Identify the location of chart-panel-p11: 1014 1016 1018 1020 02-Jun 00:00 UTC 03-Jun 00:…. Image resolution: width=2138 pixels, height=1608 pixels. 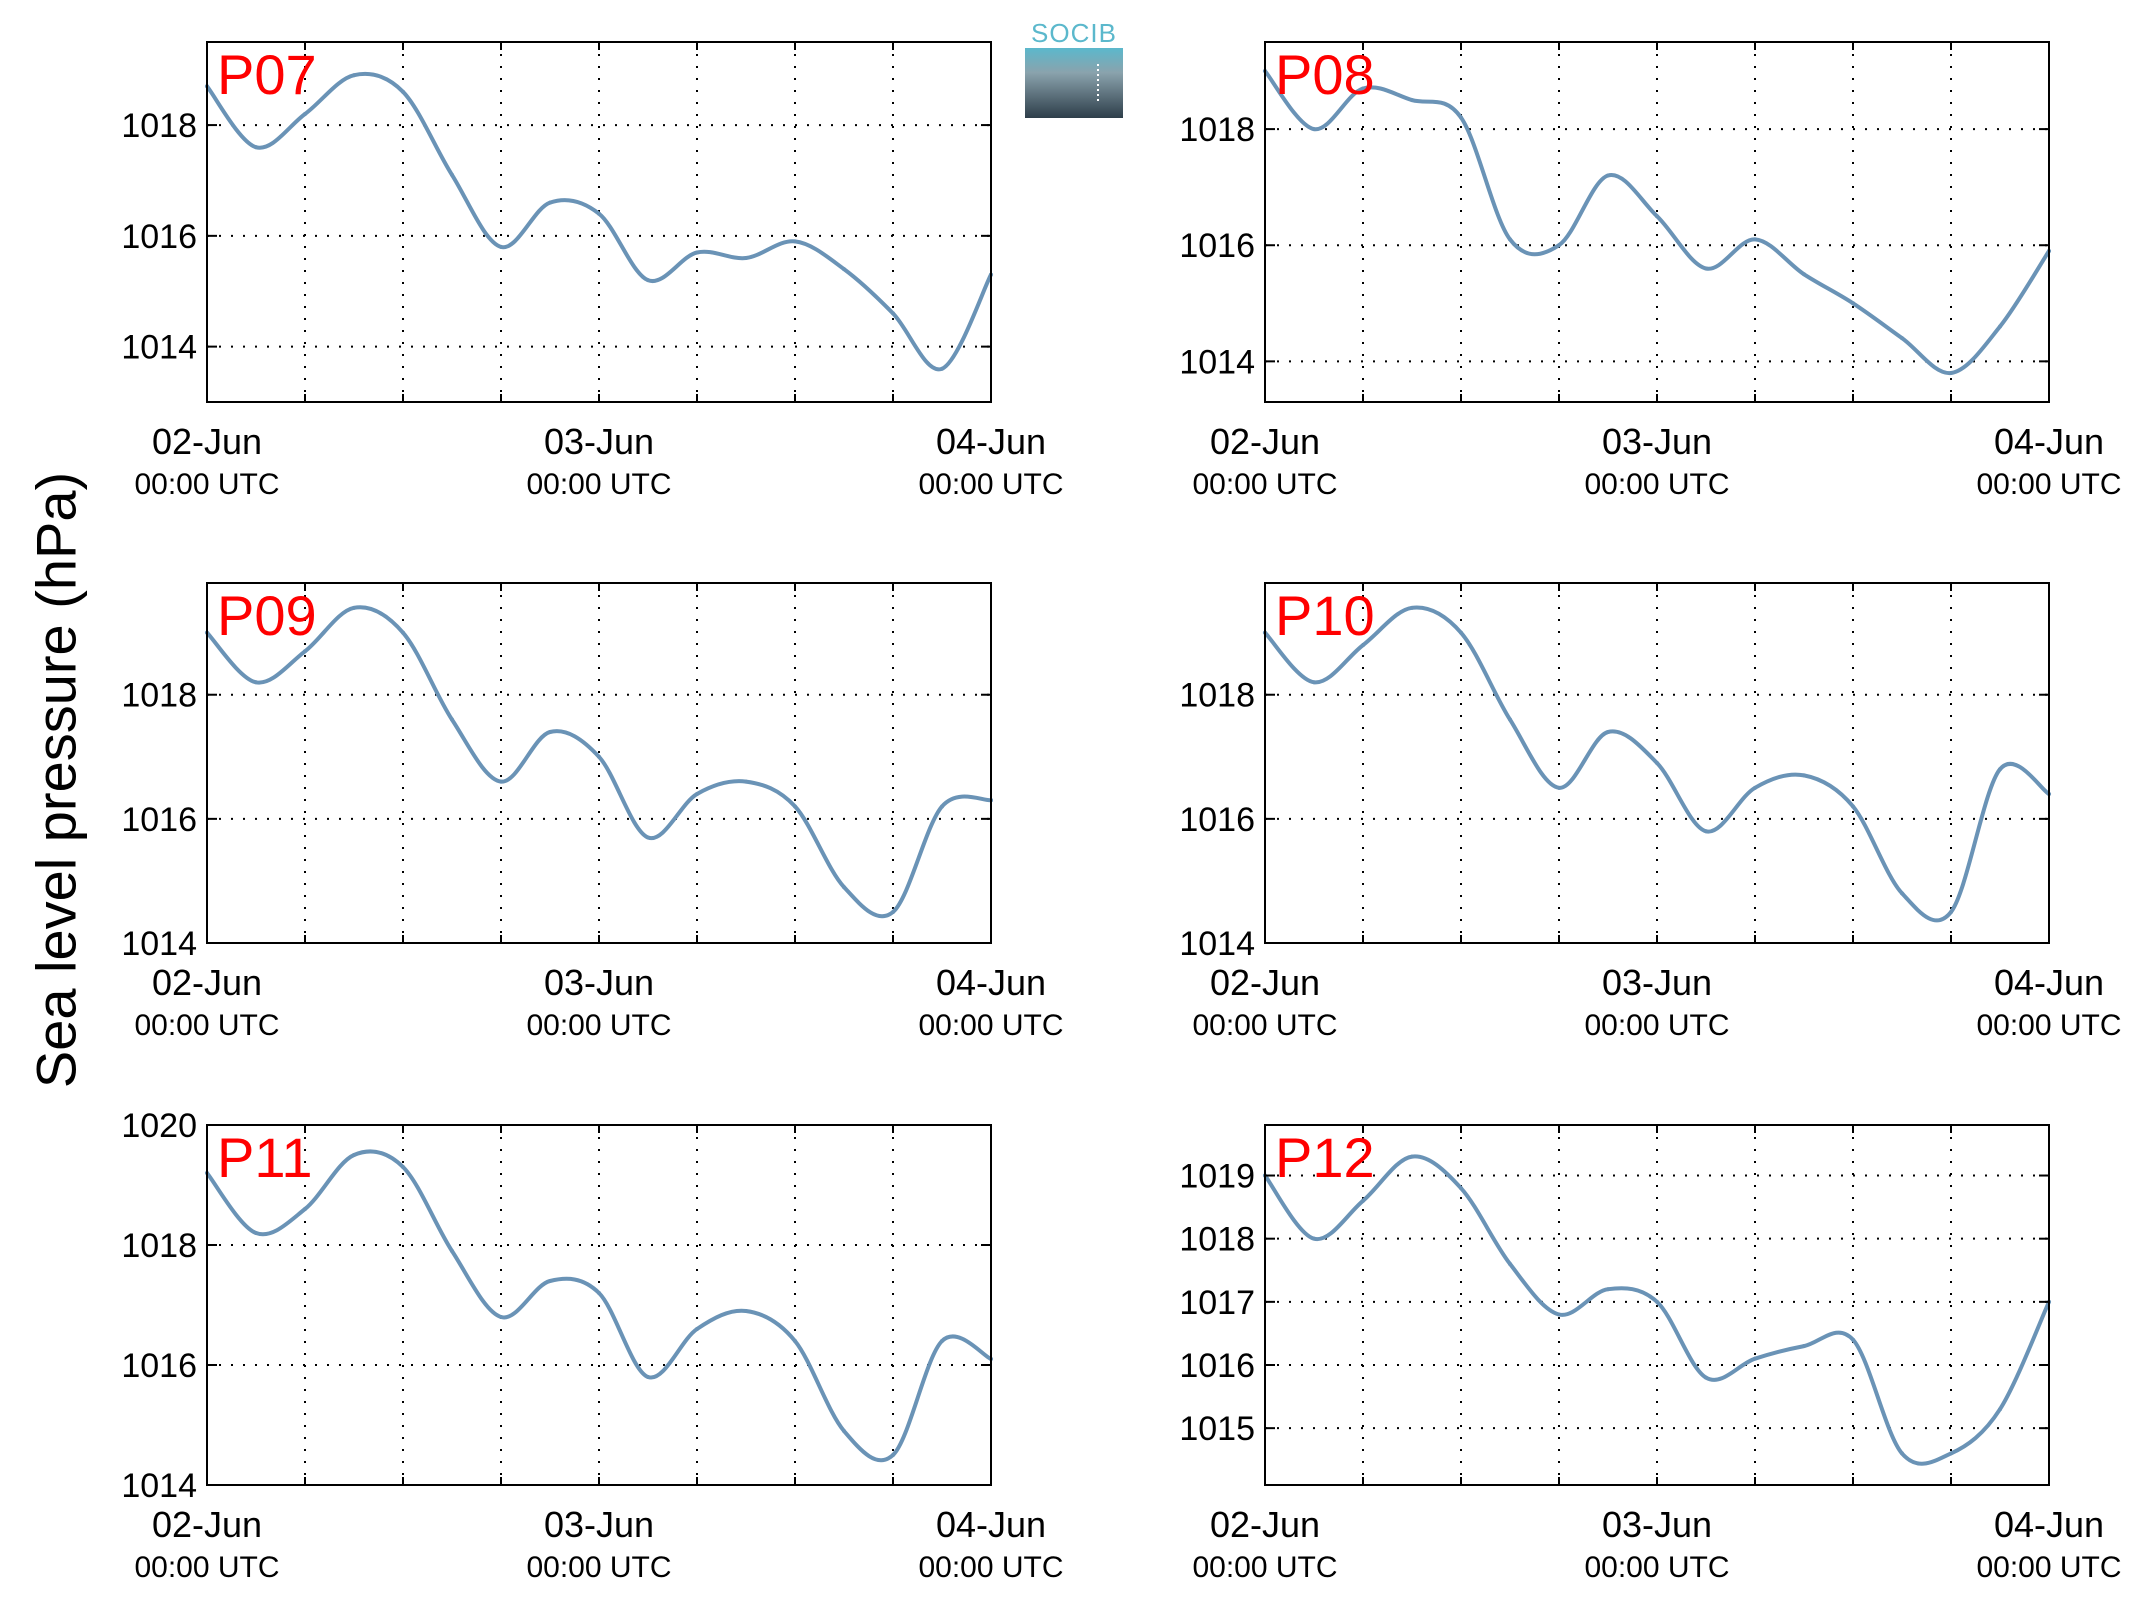
(592, 1345).